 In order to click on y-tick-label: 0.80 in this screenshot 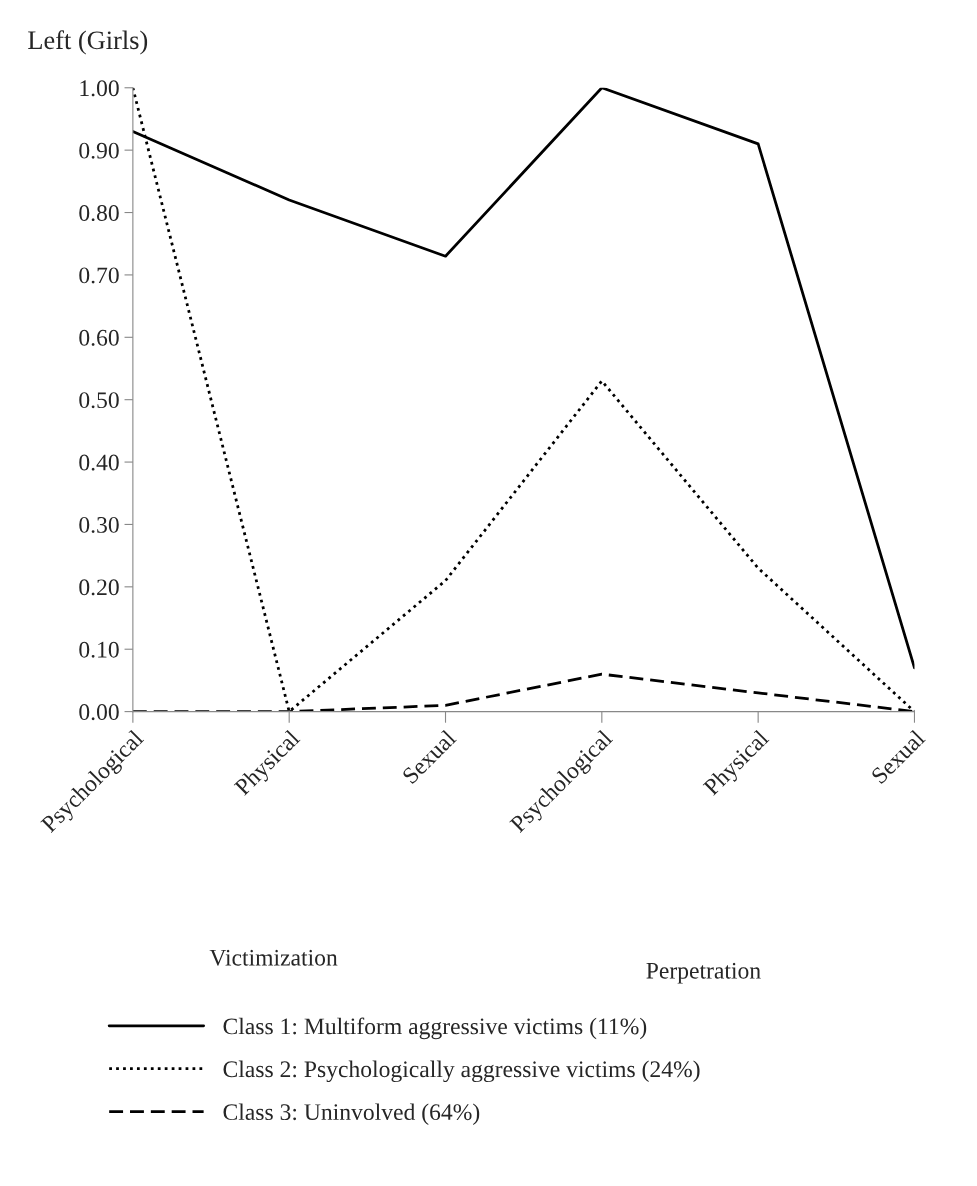, I will do `click(99, 213)`.